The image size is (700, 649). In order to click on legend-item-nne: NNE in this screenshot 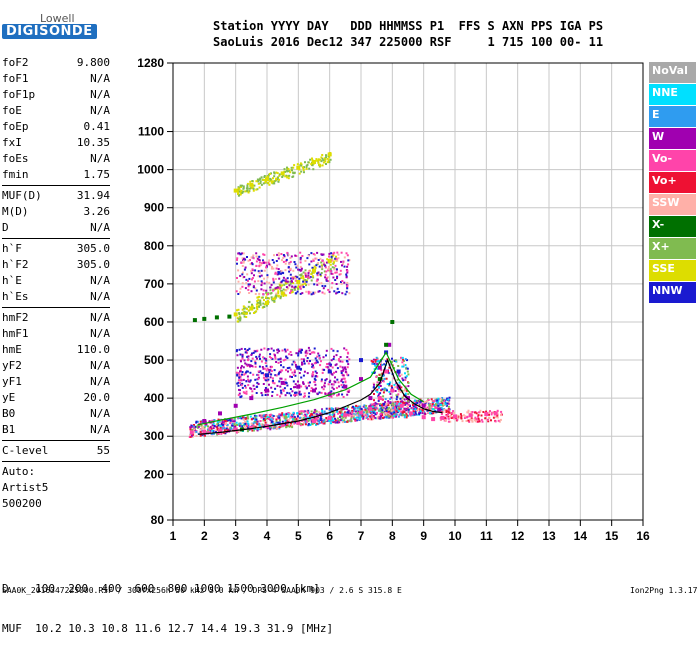, I will do `click(672, 94)`.